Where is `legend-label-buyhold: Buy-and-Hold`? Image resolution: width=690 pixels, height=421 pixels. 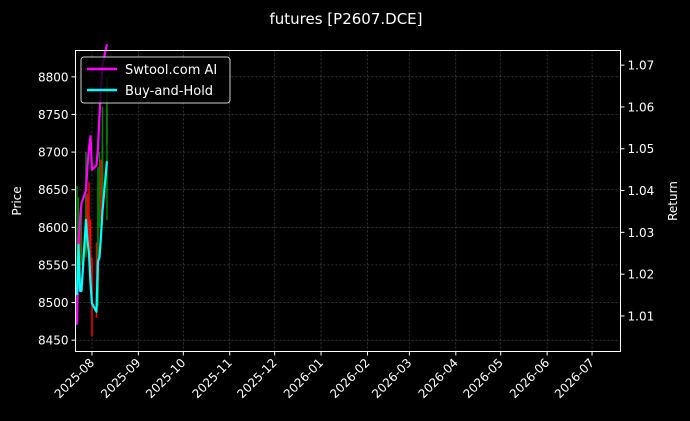 legend-label-buyhold: Buy-and-Hold is located at coordinates (169, 91).